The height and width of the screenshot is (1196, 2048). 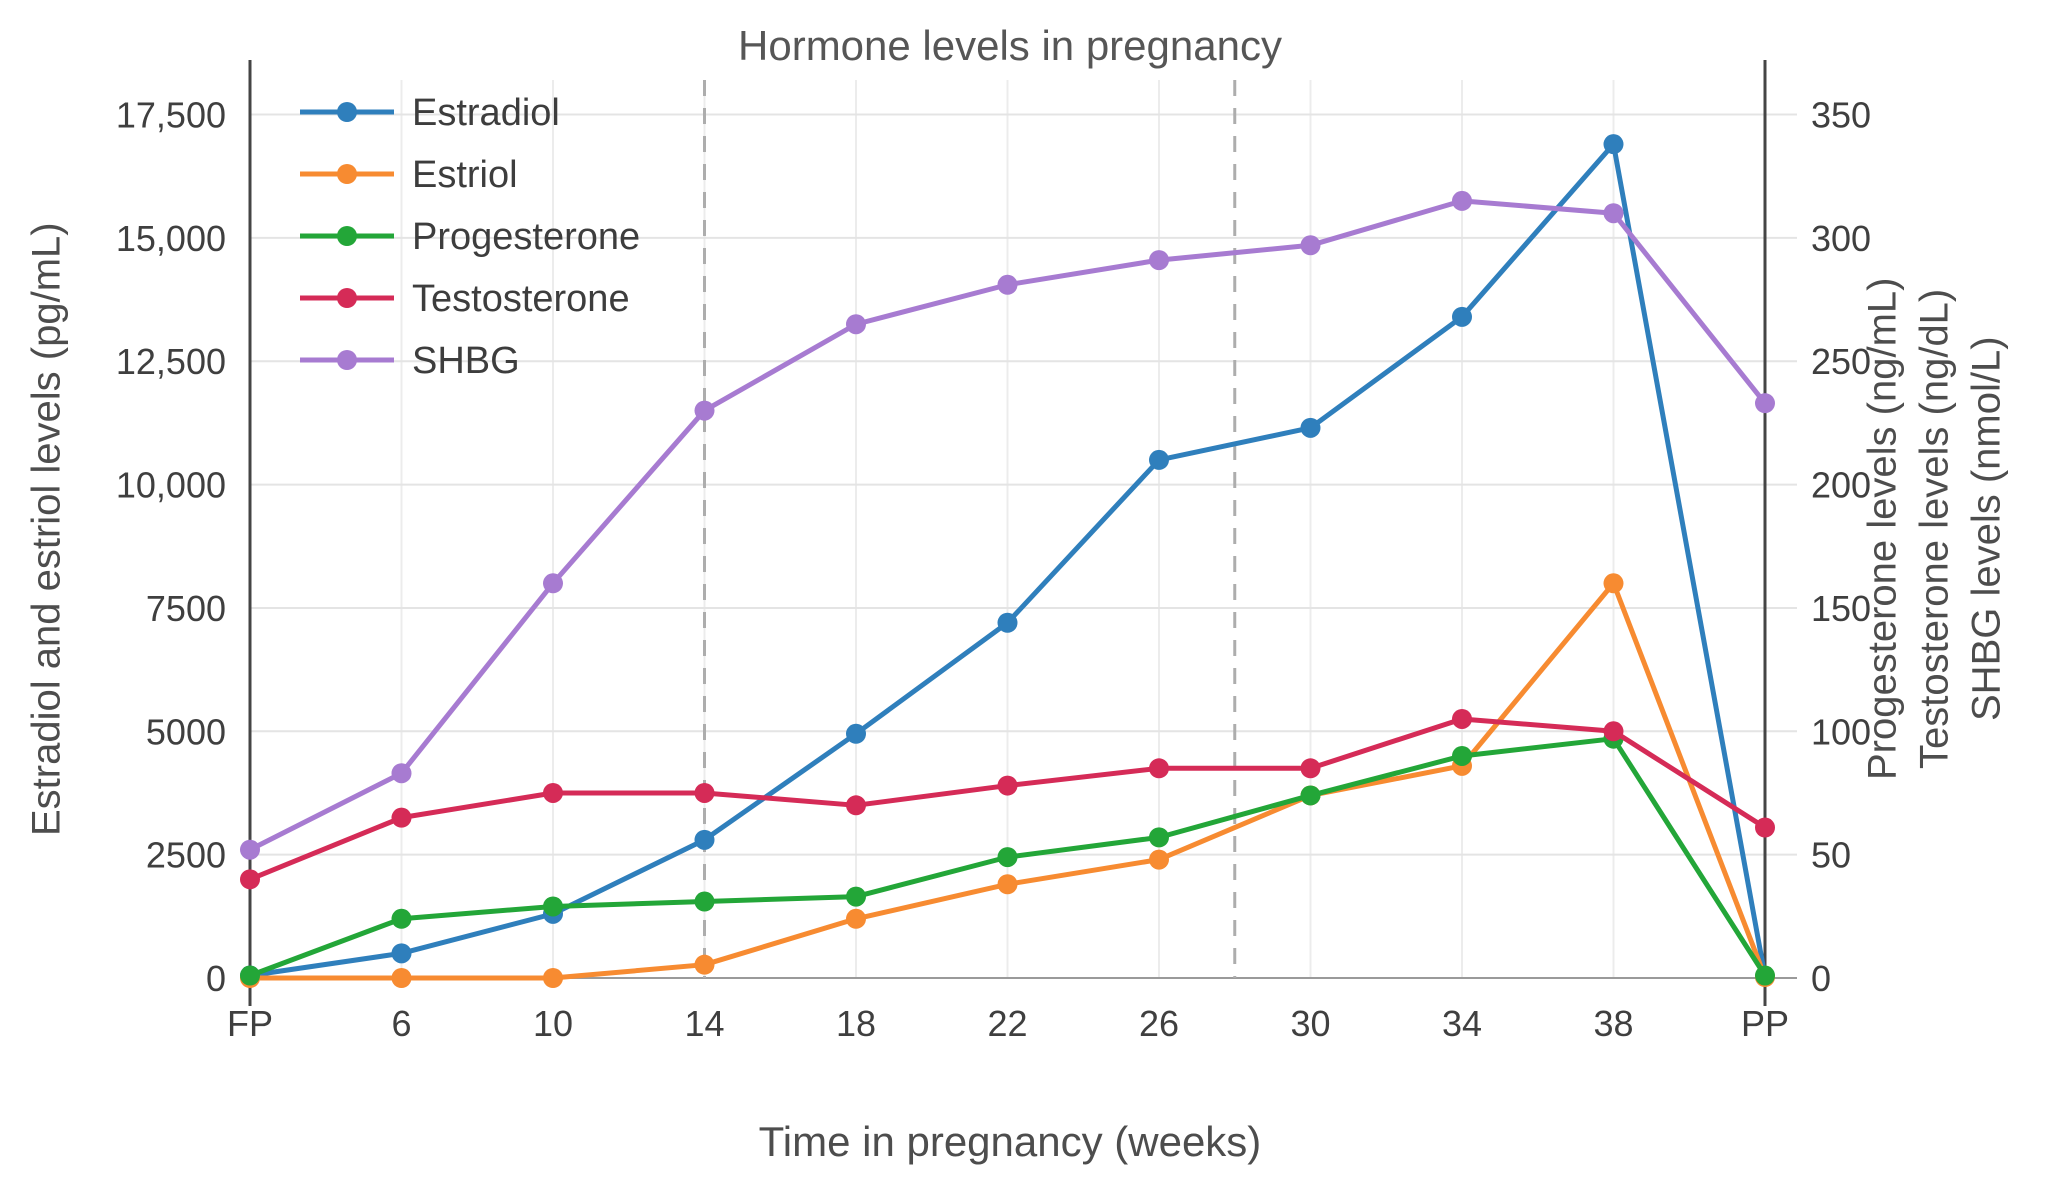 I want to click on legend-label: Progesterone, so click(x=526, y=237).